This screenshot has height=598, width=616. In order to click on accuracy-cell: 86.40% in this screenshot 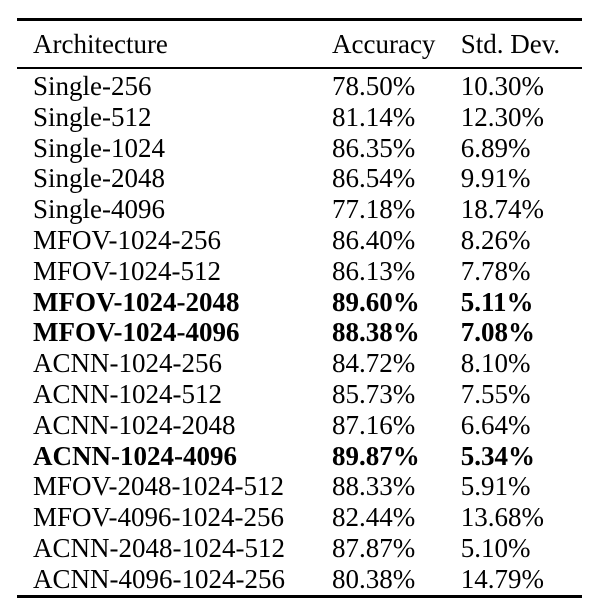, I will do `click(374, 239)`.